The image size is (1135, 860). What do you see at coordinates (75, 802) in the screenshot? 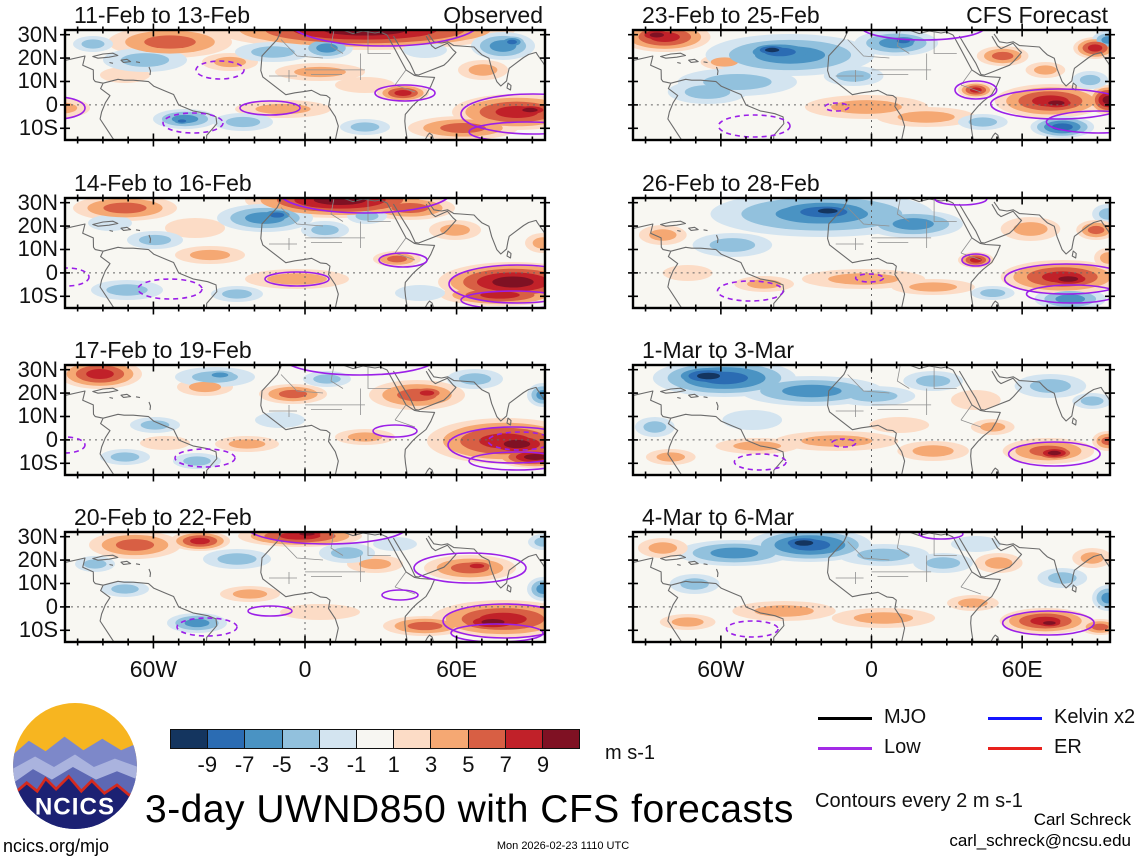
I see `logo-mountain-near` at bounding box center [75, 802].